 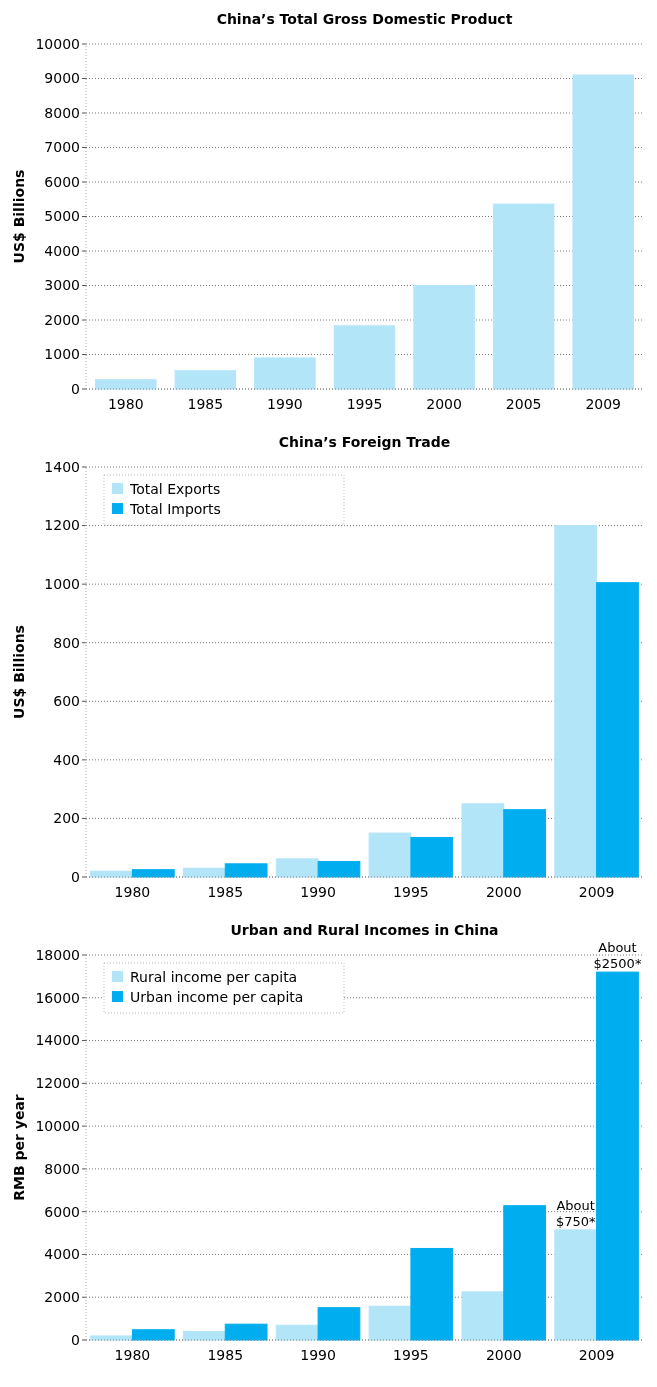 What do you see at coordinates (19, 1147) in the screenshot?
I see `y-axis-title: RMB per year` at bounding box center [19, 1147].